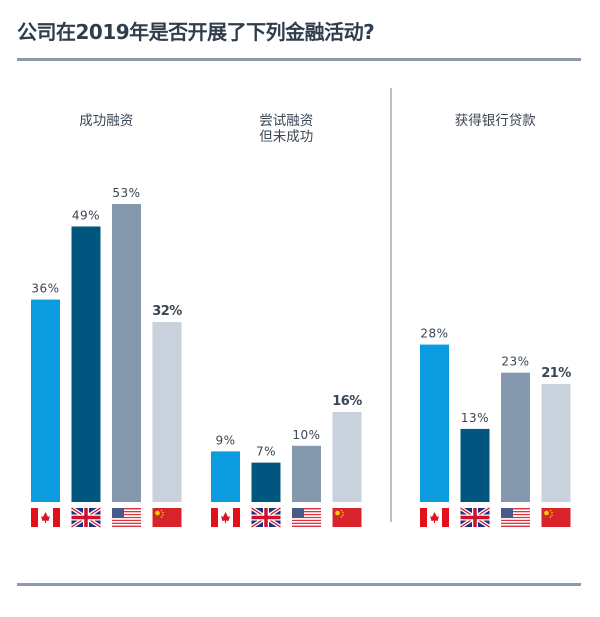 Image resolution: width=600 pixels, height=617 pixels. Describe the element at coordinates (266, 452) in the screenshot. I see `value-label: 7%` at that location.